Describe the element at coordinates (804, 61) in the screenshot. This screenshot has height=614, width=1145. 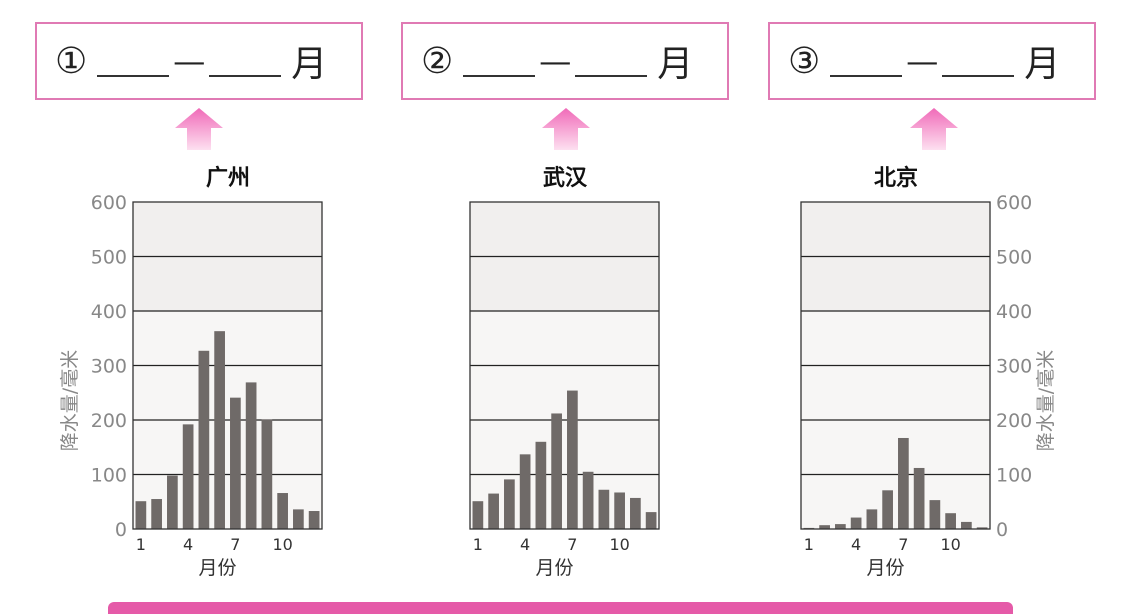
I see `question-number: ③` at that location.